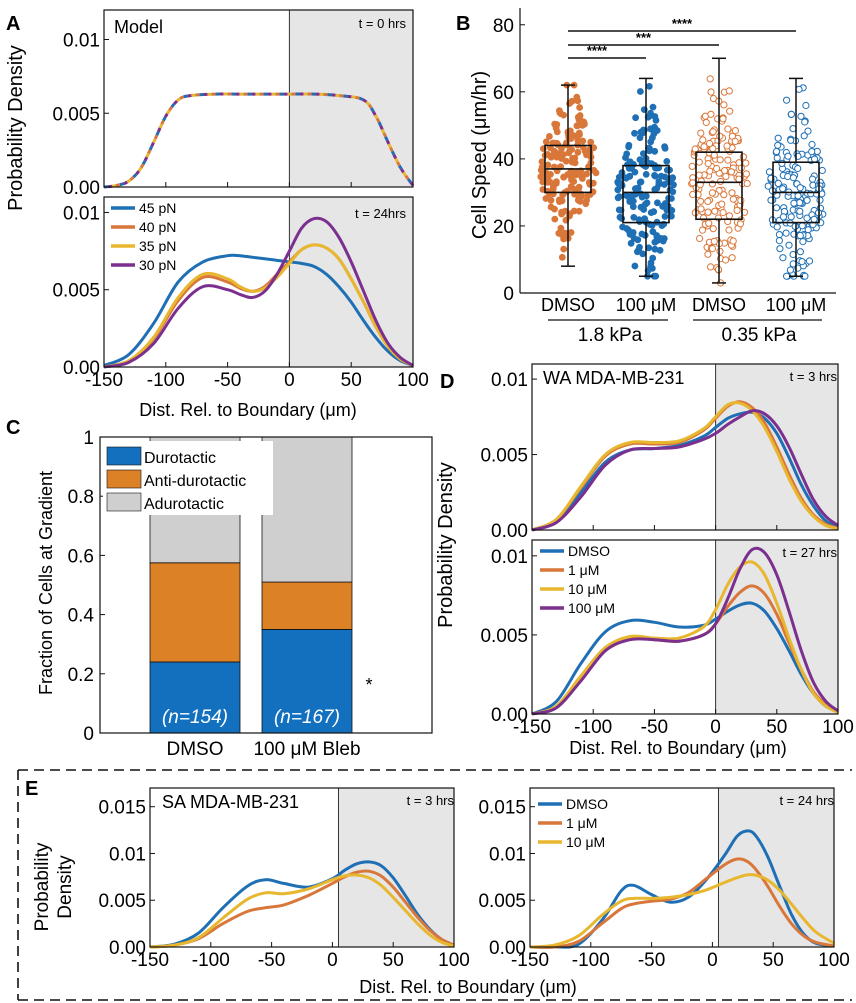  What do you see at coordinates (13, 24) in the screenshot?
I see `panel-a-letter: A` at bounding box center [13, 24].